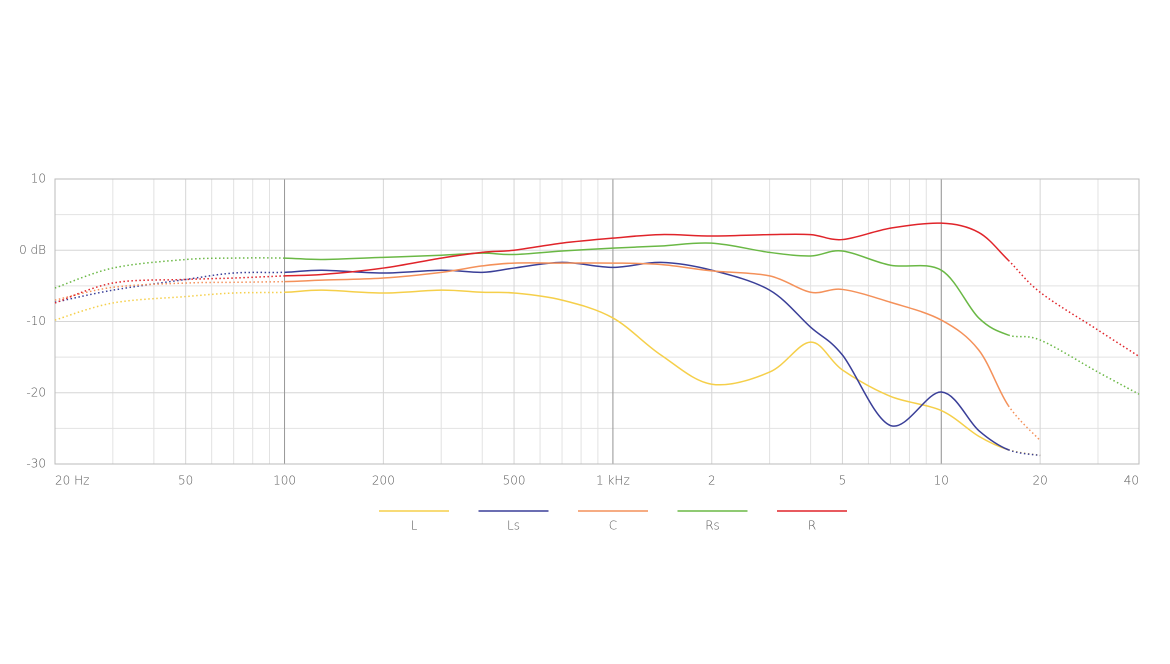  Describe the element at coordinates (38, 179) in the screenshot. I see `y-tick-label: 10` at that location.